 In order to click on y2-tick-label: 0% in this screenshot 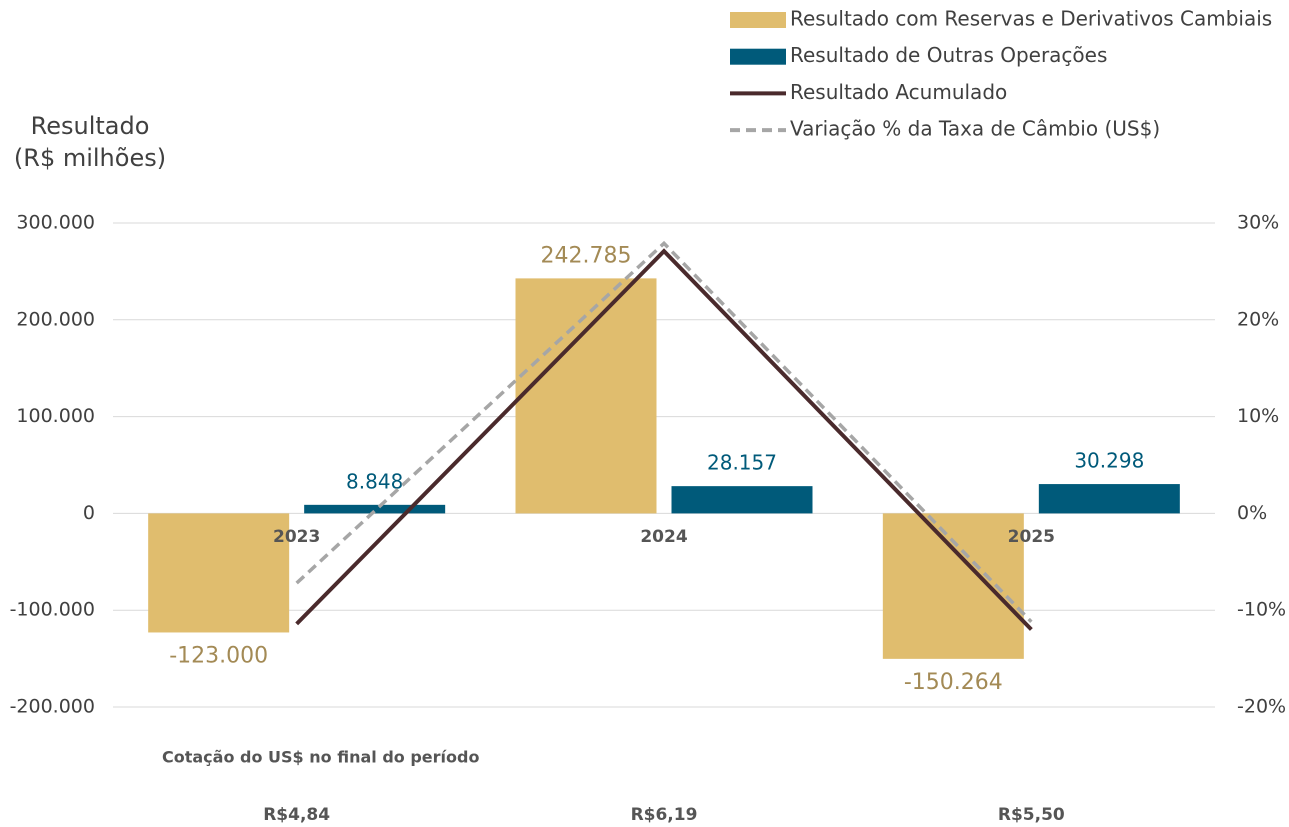, I will do `click(1252, 513)`.